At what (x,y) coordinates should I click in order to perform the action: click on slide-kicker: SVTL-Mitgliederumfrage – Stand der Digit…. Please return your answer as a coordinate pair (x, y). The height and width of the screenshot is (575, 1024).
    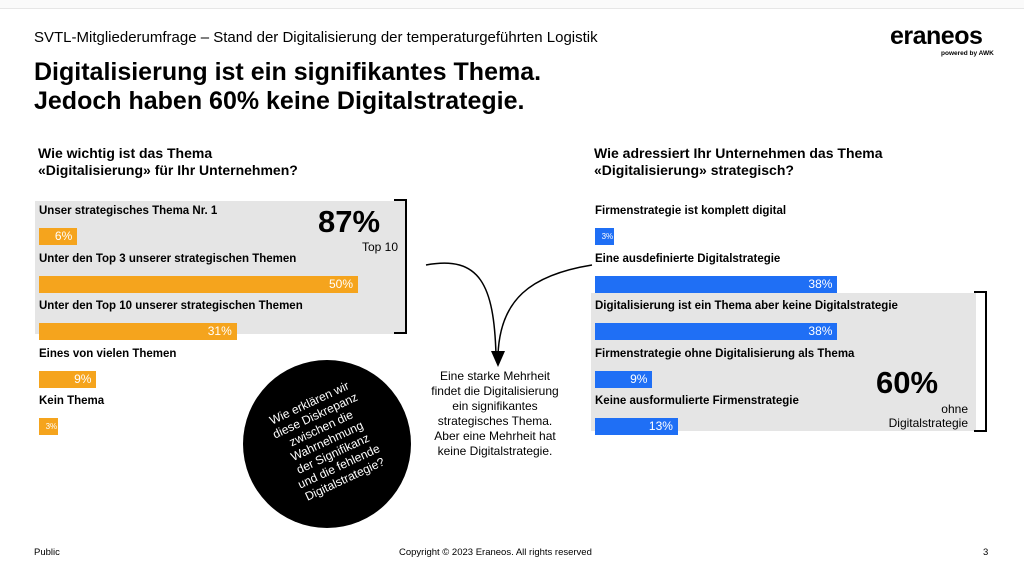
    Looking at the image, I should click on (316, 37).